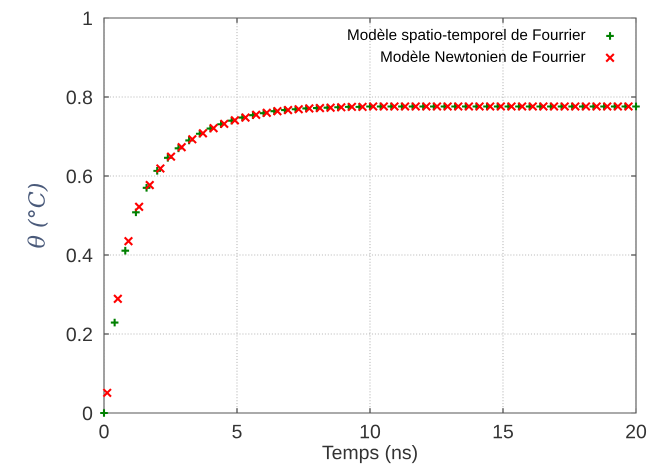  What do you see at coordinates (636, 431) in the screenshot?
I see `x-tick-label: 20` at bounding box center [636, 431].